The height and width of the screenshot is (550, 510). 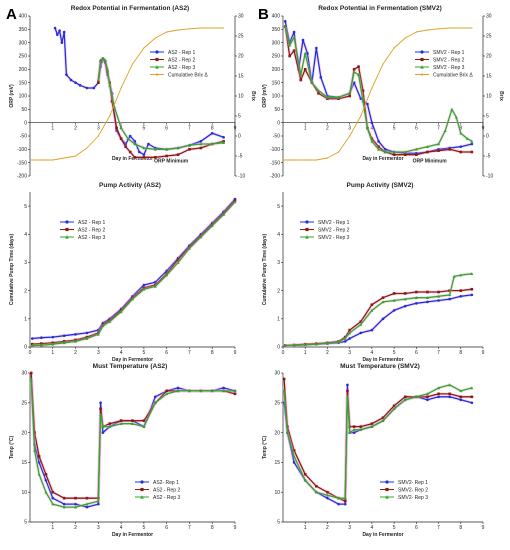 I want to click on y-axis-label: ORP (mV), so click(x=12, y=96).